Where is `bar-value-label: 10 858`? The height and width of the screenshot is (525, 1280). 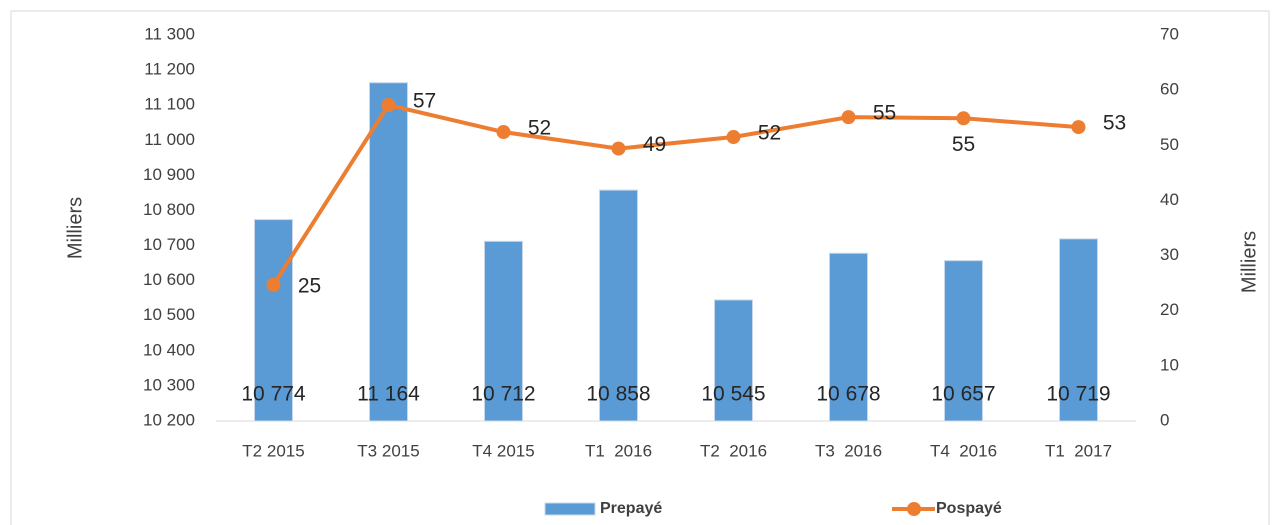 bar-value-label: 10 858 is located at coordinates (618, 394).